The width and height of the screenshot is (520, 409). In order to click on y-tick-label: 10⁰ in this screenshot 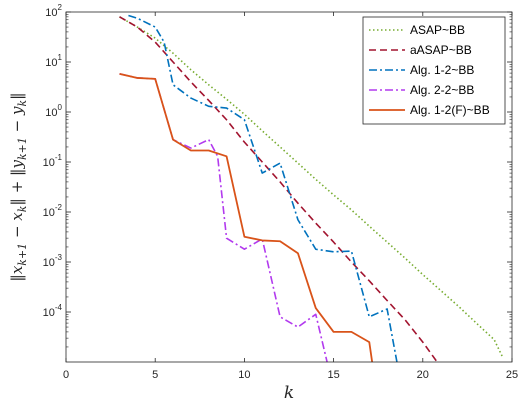, I will do `click(53, 111)`.